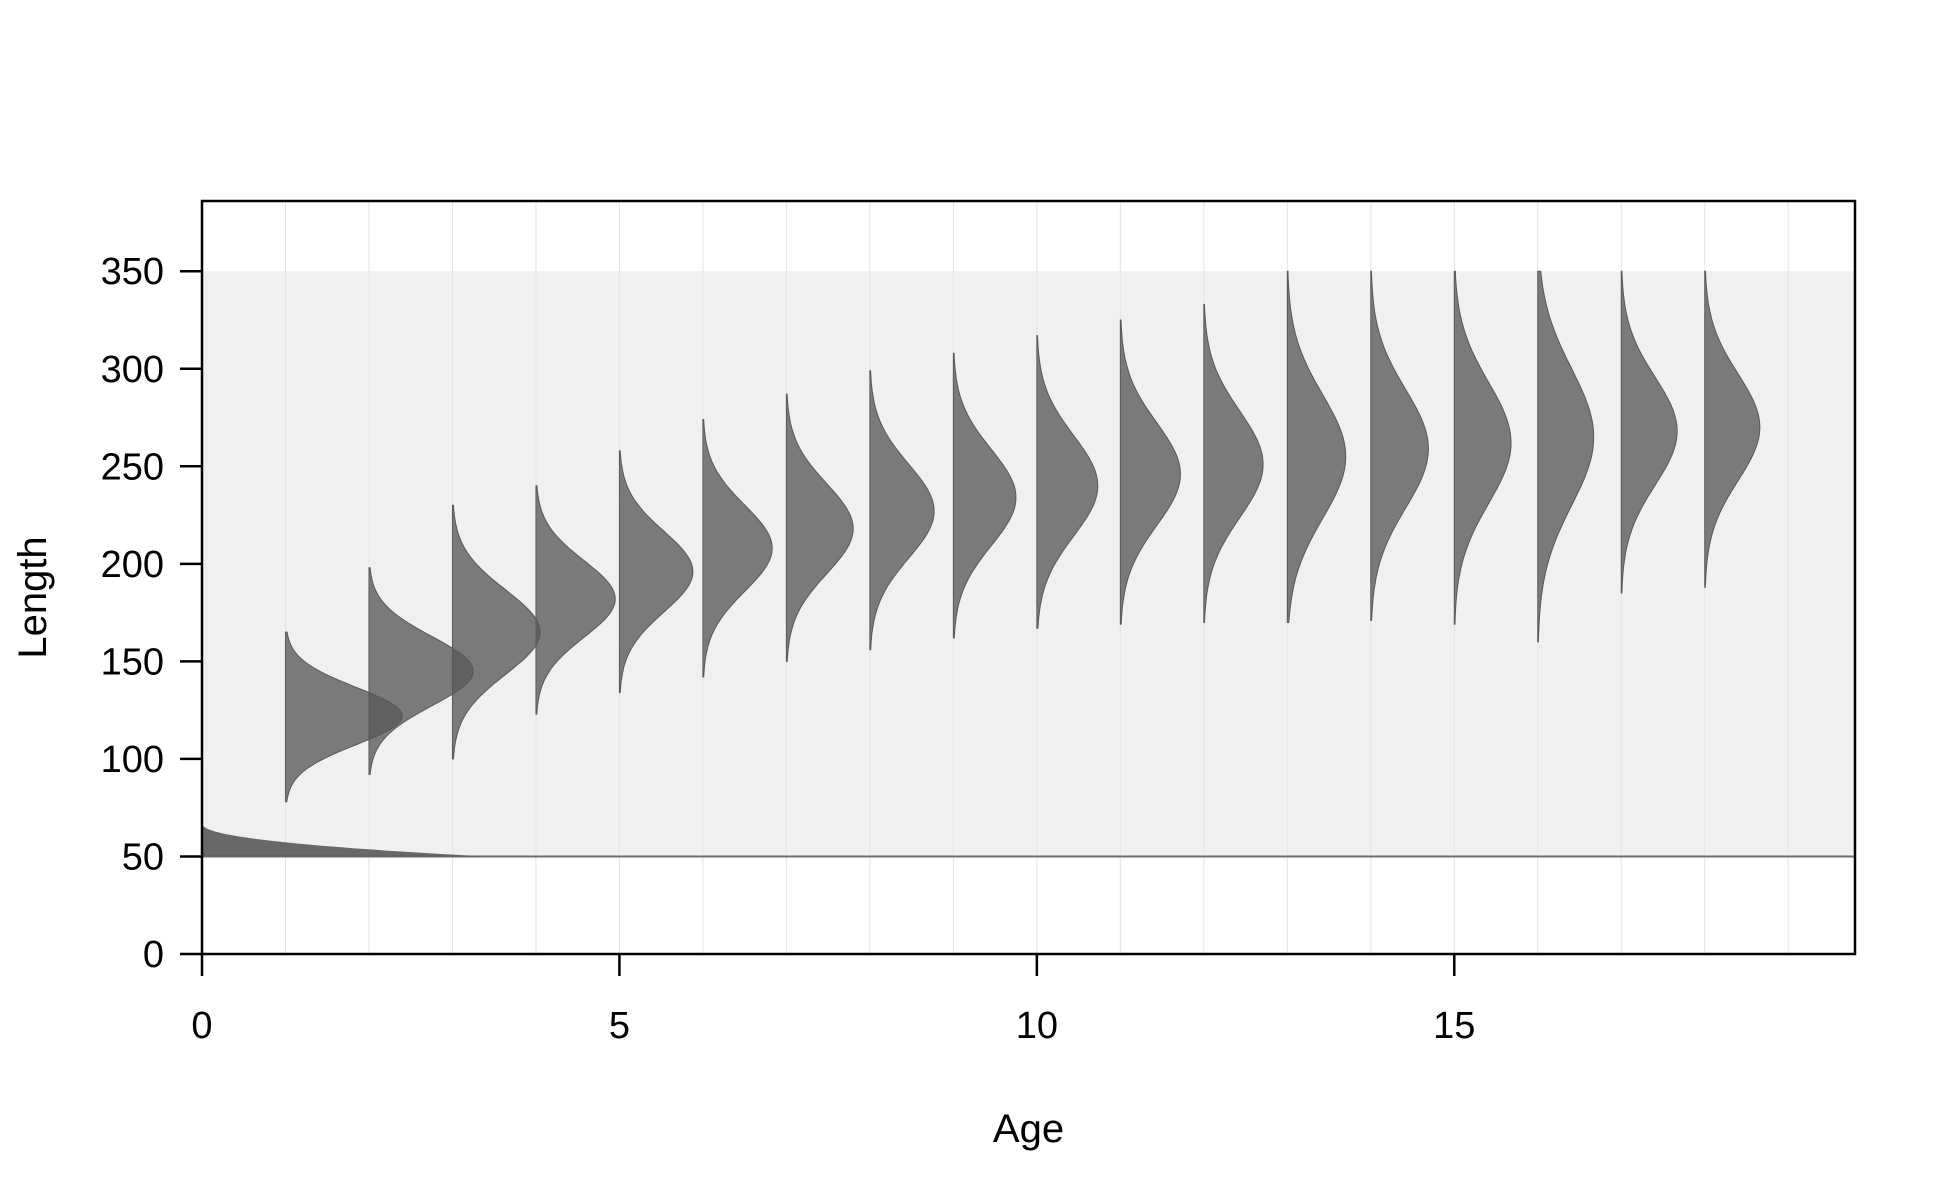 Image resolution: width=1950 pixels, height=1200 pixels. I want to click on y-tick-label: 100, so click(132, 760).